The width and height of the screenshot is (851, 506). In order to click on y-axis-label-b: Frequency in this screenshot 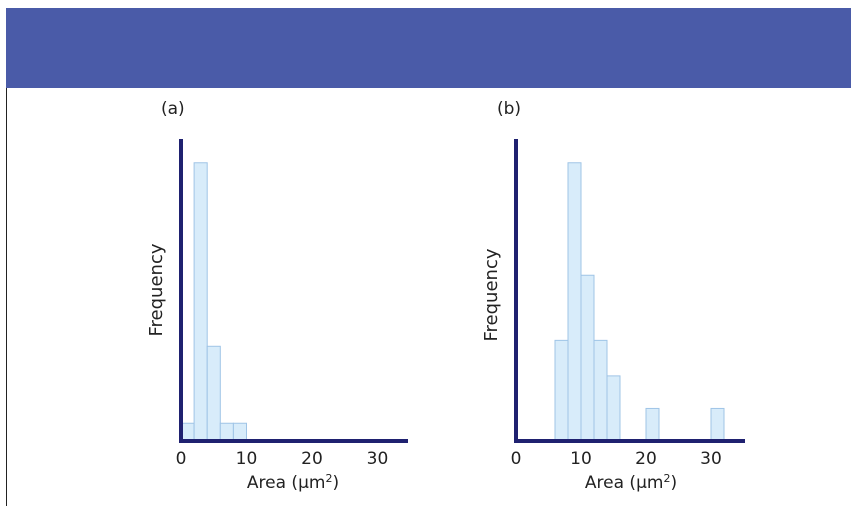, I will do `click(491, 294)`.